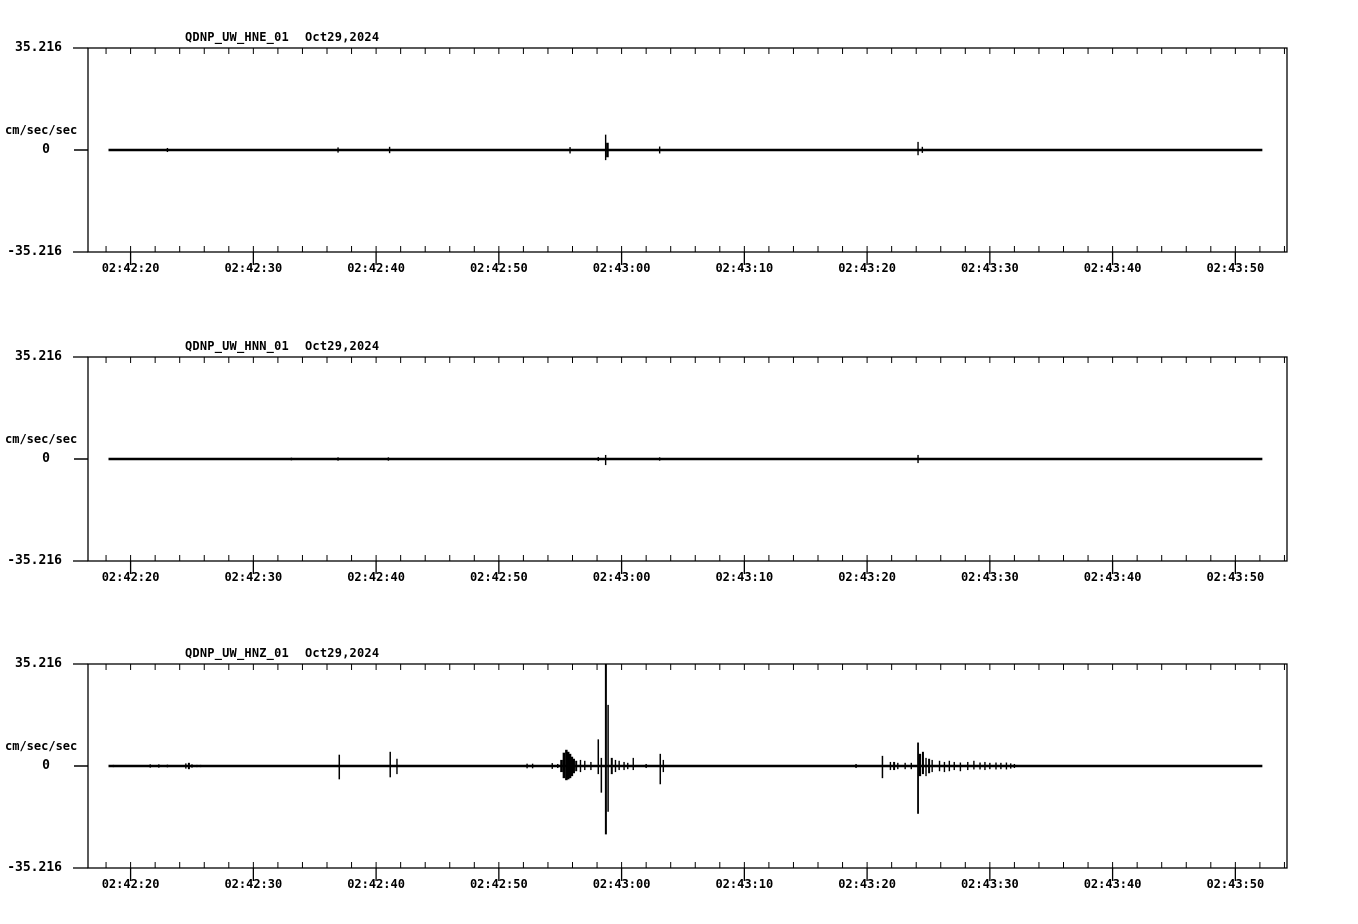 The height and width of the screenshot is (924, 1358). I want to click on panel-title-station: QDNP_UW_HNN_01, so click(237, 346).